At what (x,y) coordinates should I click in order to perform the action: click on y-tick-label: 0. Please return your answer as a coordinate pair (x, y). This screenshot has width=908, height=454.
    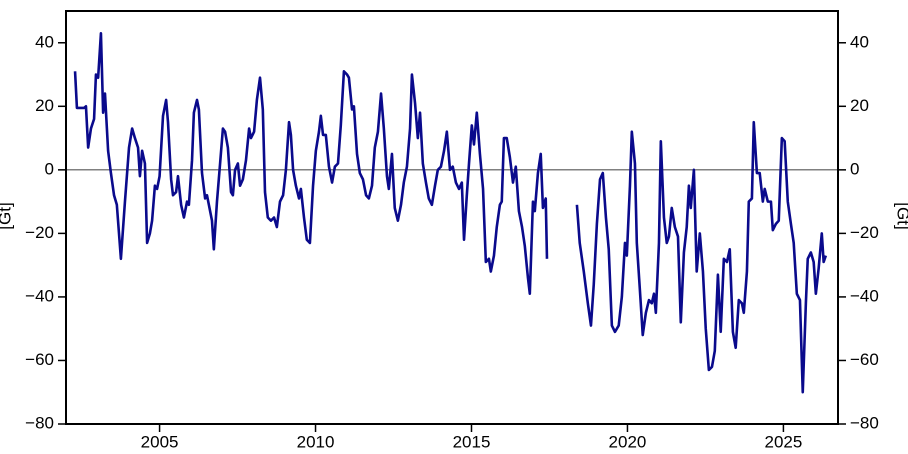
    Looking at the image, I should click on (49, 168).